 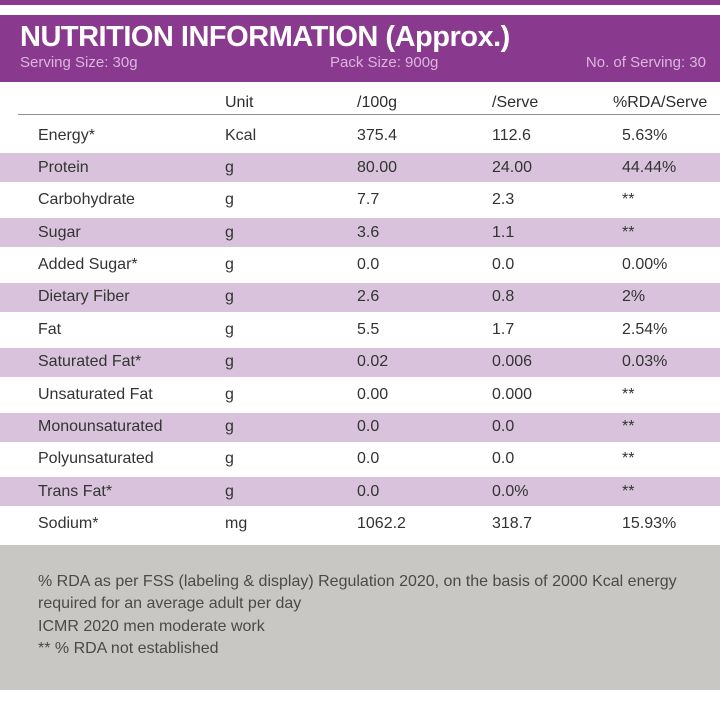 What do you see at coordinates (86, 200) in the screenshot?
I see `nutrient-name: Carbohydrate` at bounding box center [86, 200].